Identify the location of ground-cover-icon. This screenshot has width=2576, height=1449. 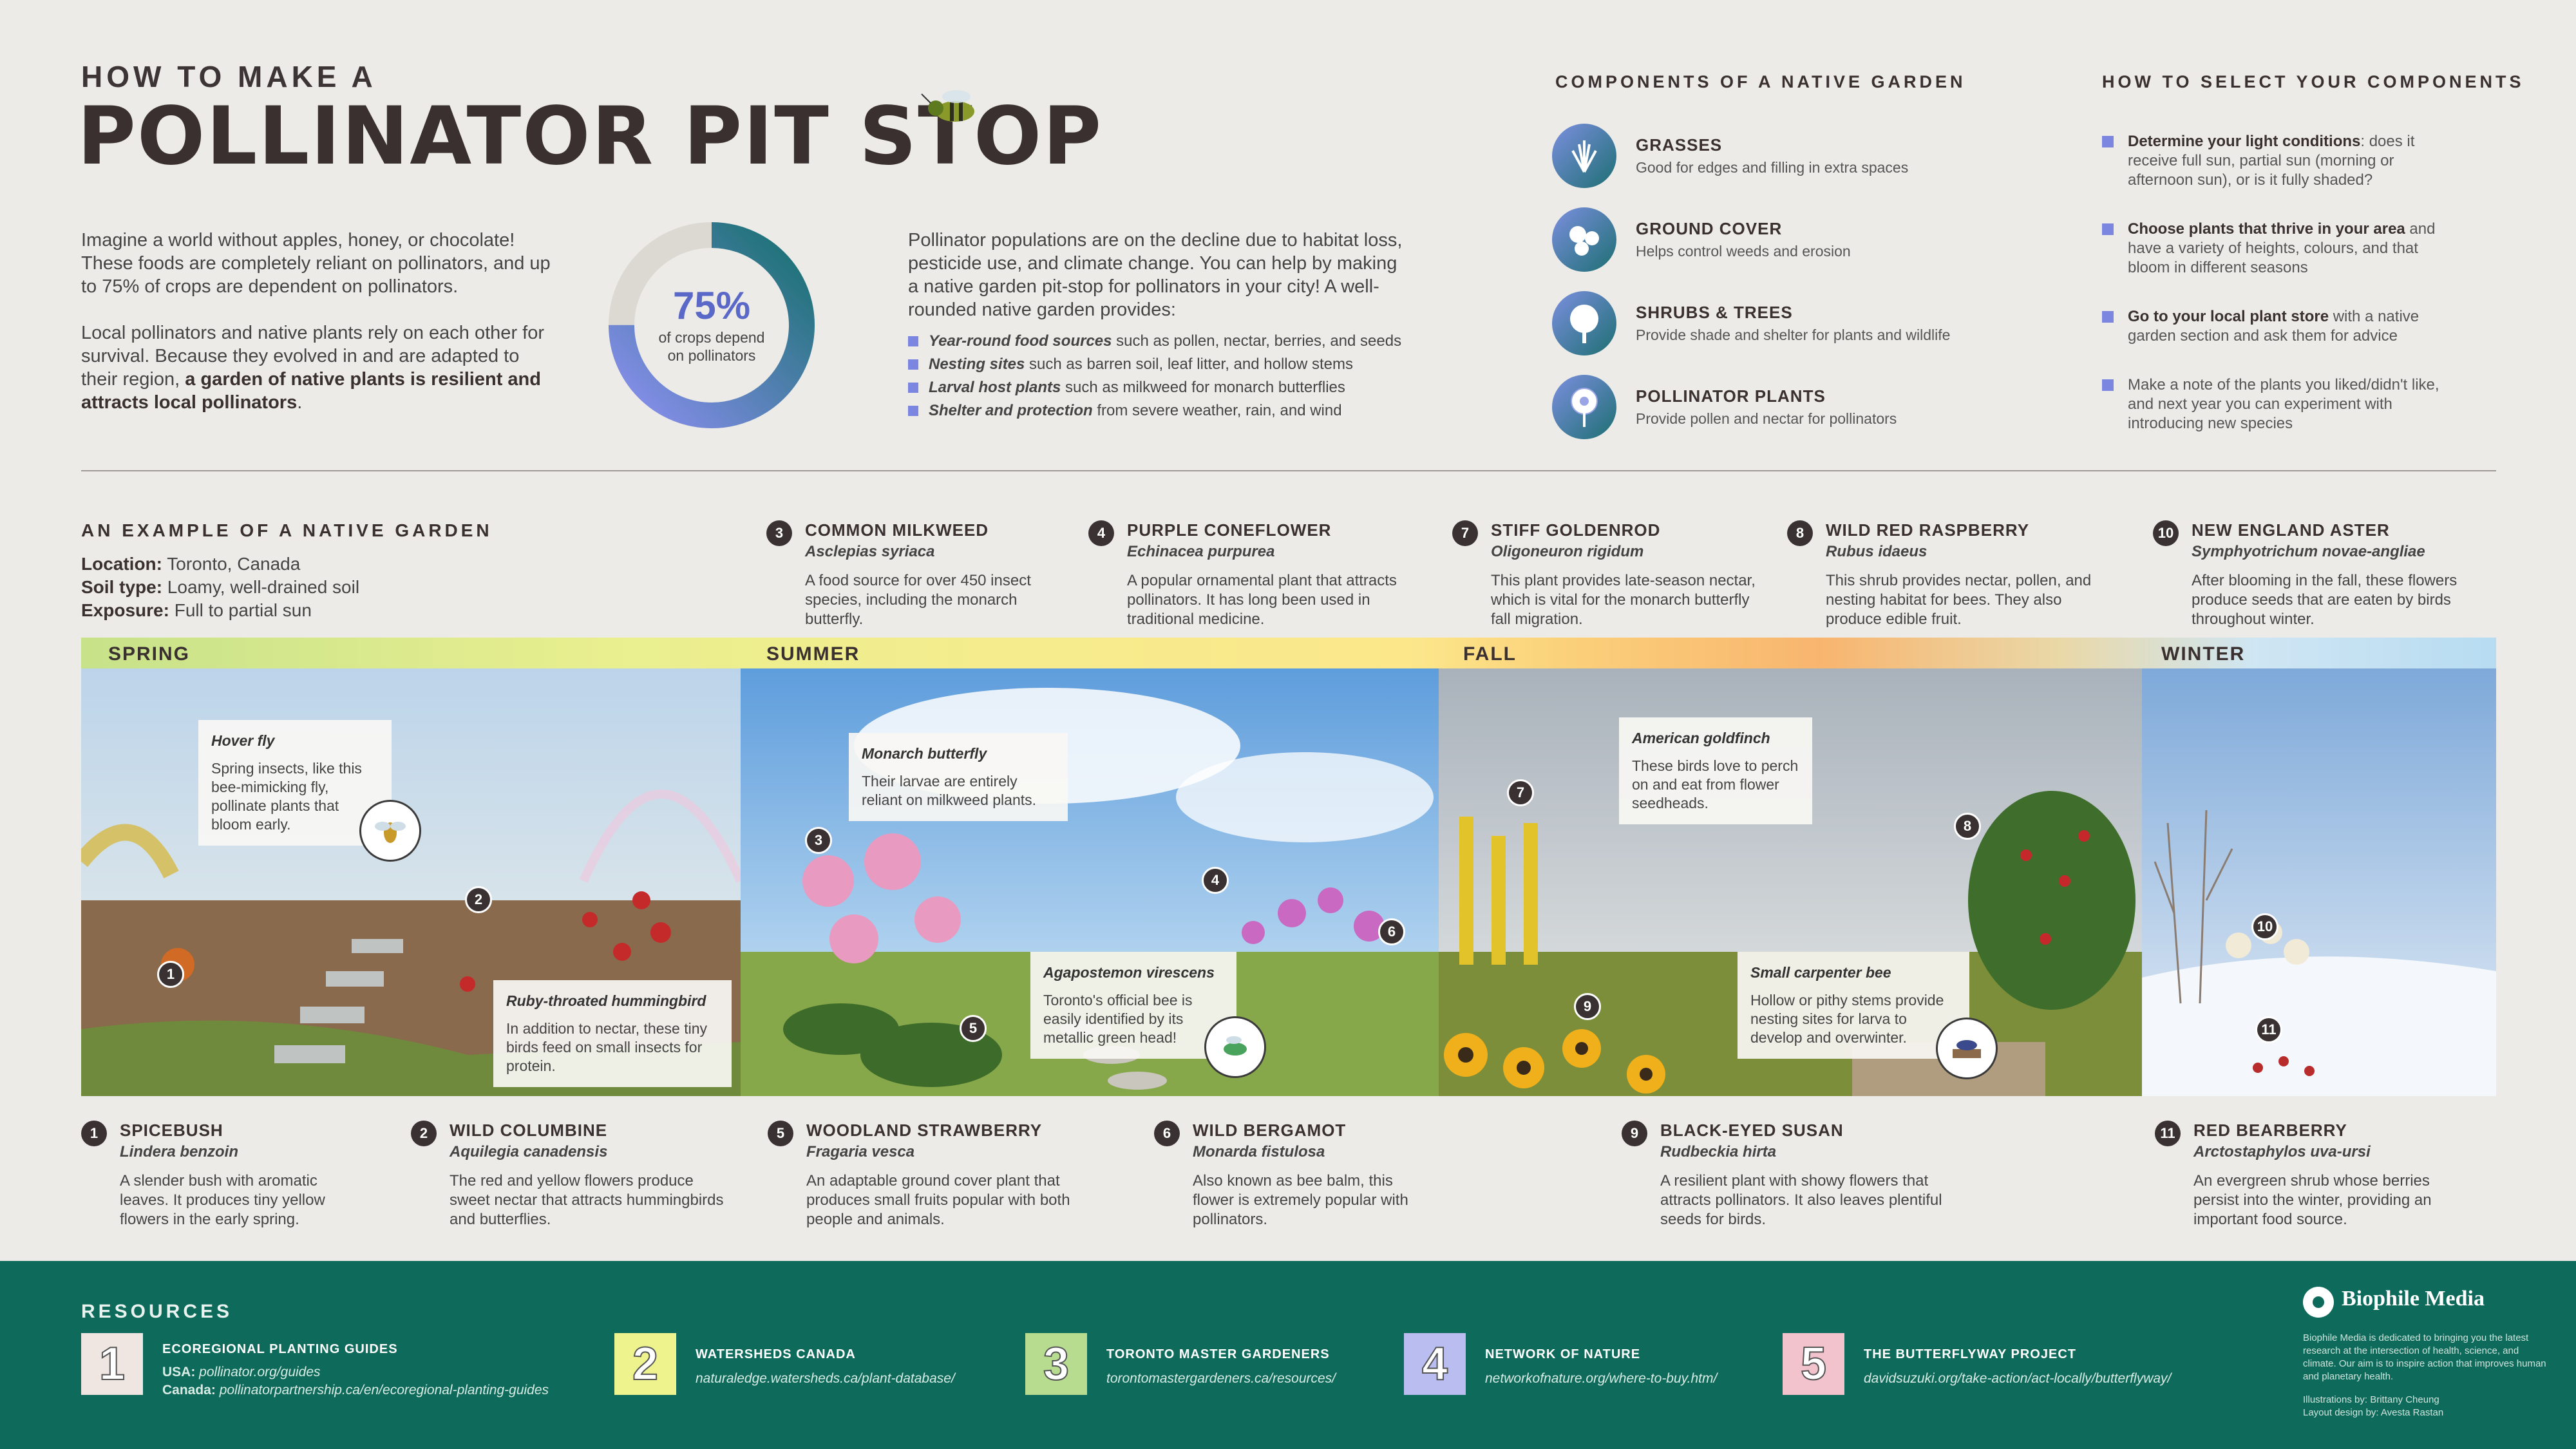
(1584, 240).